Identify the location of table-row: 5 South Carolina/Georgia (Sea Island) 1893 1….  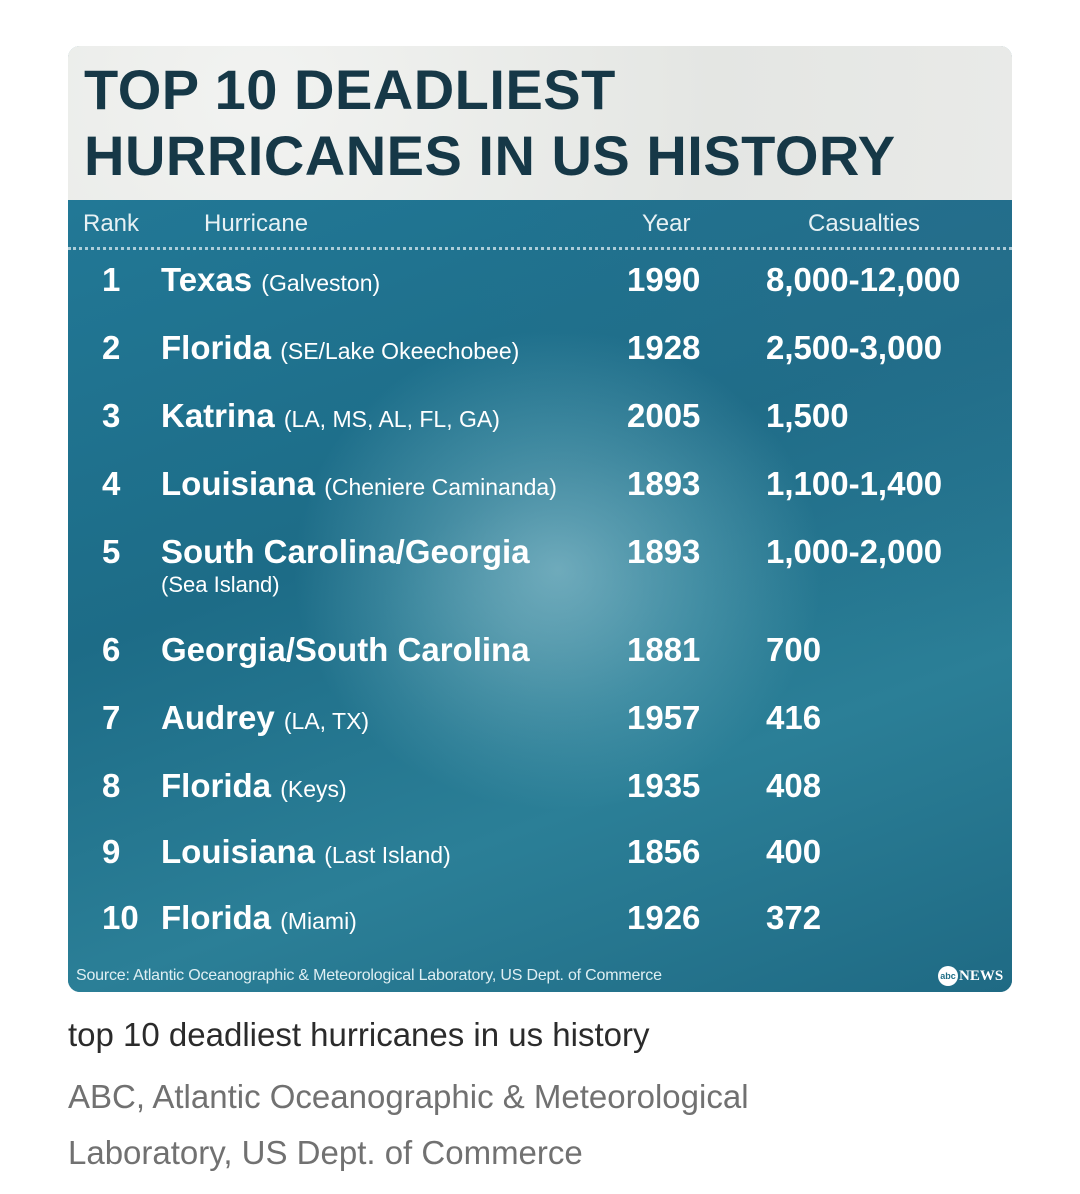
(540, 564).